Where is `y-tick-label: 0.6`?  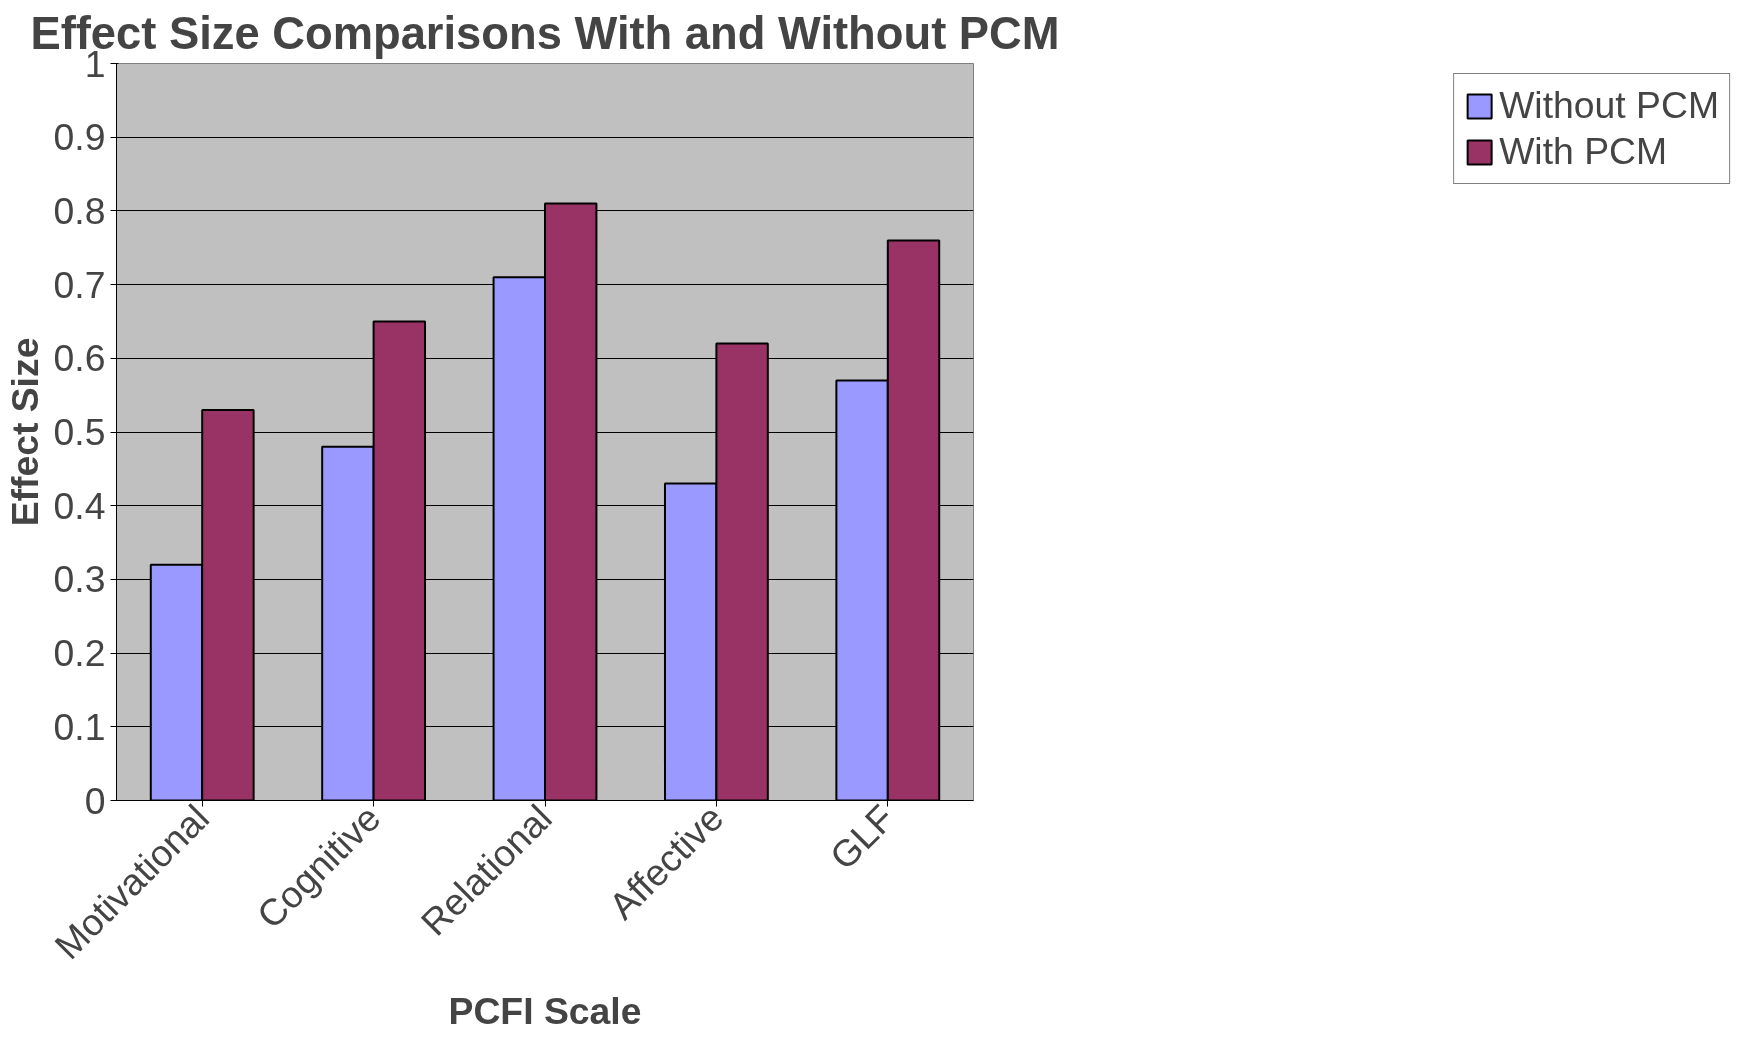
y-tick-label: 0.6 is located at coordinates (79, 358).